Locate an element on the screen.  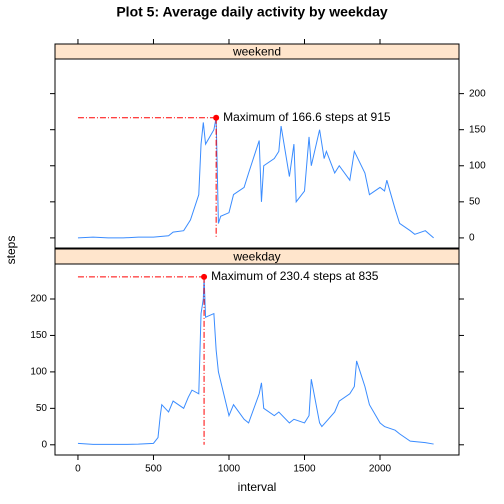
annotation: Maximum of 230.4 steps at 835 is located at coordinates (295, 276).